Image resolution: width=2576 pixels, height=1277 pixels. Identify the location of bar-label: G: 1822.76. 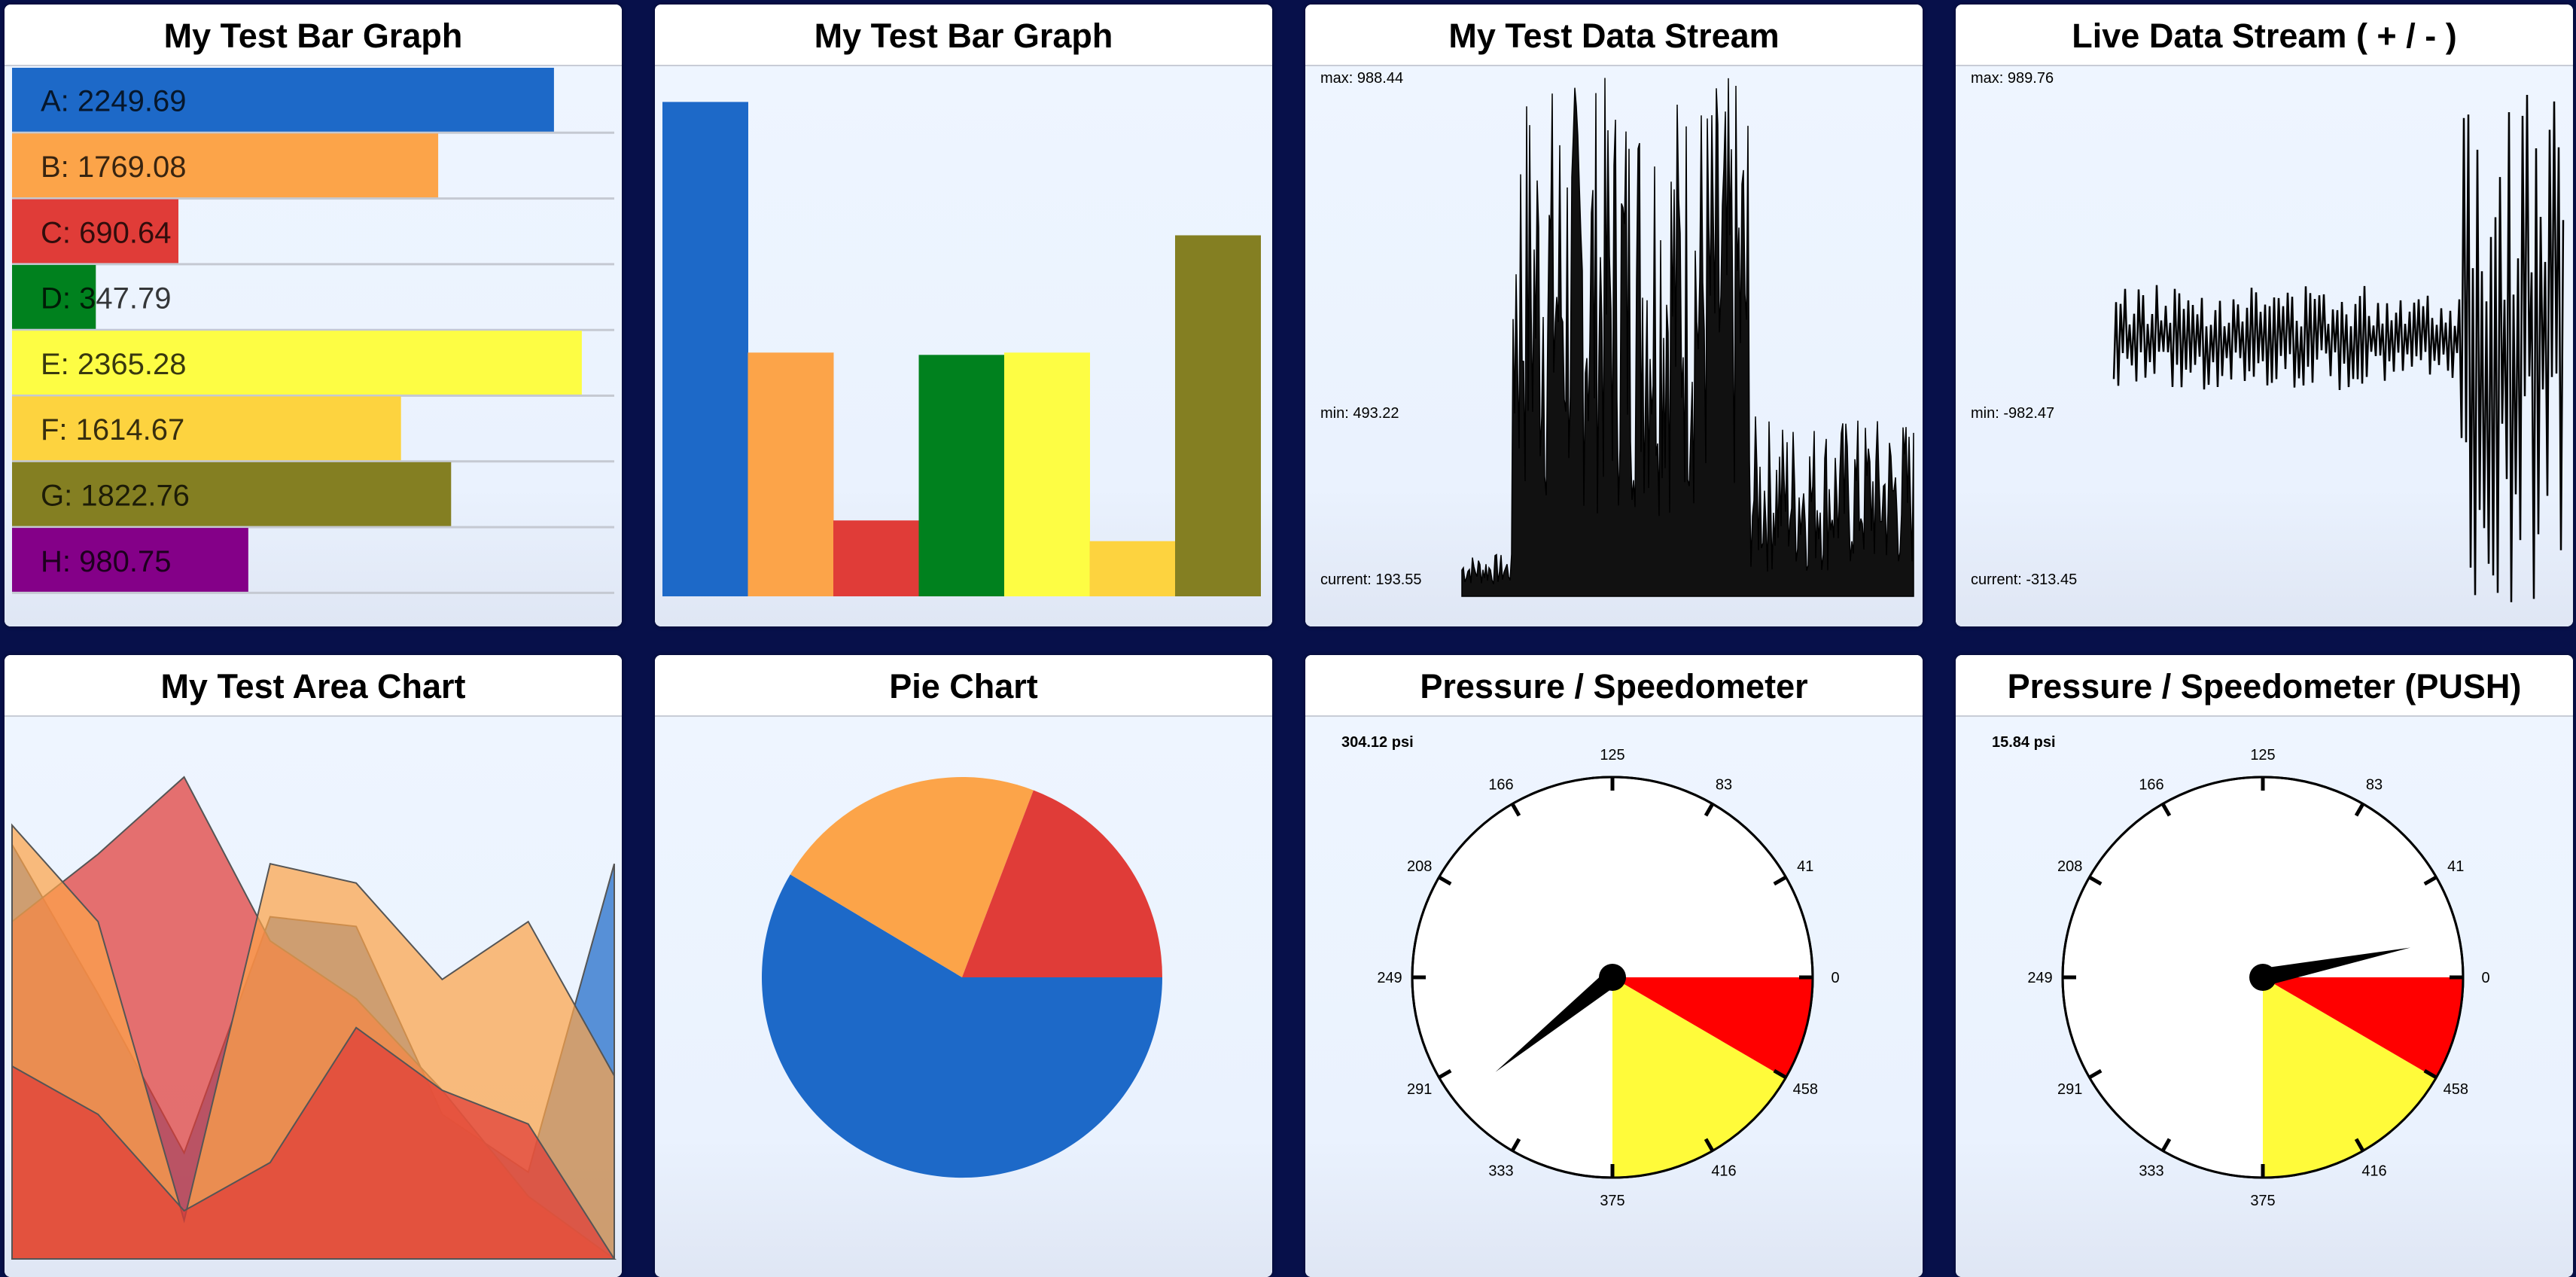
(116, 496).